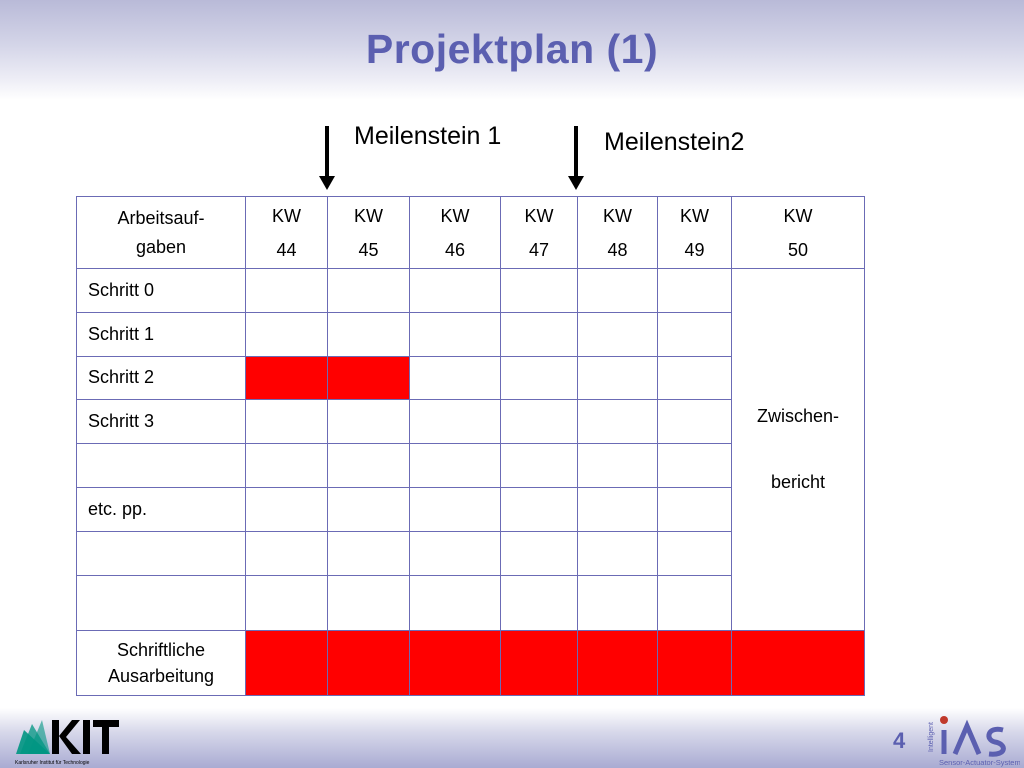 This screenshot has width=1024, height=768. What do you see at coordinates (974, 741) in the screenshot?
I see `ias-logo: Intelligent Sensor-Actuator-Systems` at bounding box center [974, 741].